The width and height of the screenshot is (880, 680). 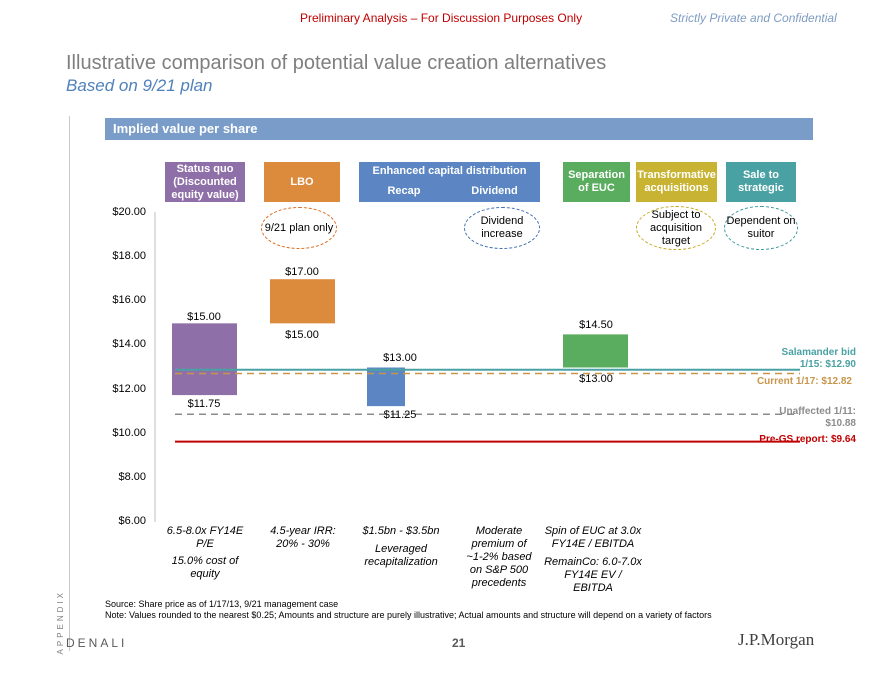 I want to click on bar-label-lbo-high: $17.00, so click(x=302, y=272).